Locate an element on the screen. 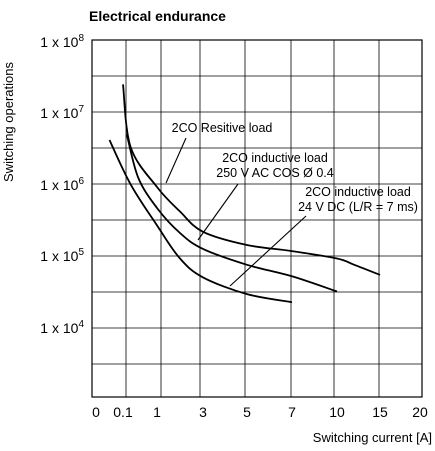 The image size is (435, 451). y-tick-label: 1 x 10⁵ is located at coordinates (62, 255).